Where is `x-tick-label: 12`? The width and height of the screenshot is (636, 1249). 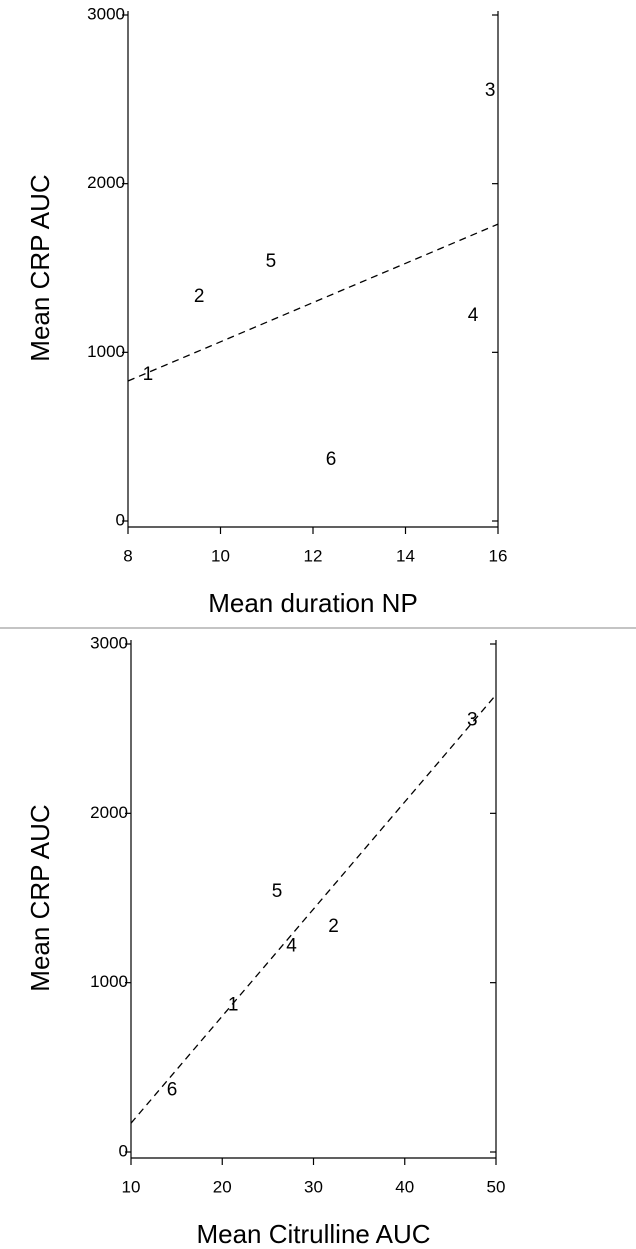
x-tick-label: 12 is located at coordinates (313, 555).